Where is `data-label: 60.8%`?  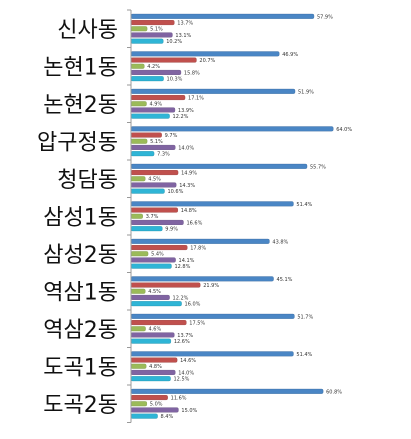
data-label: 60.8% is located at coordinates (334, 392).